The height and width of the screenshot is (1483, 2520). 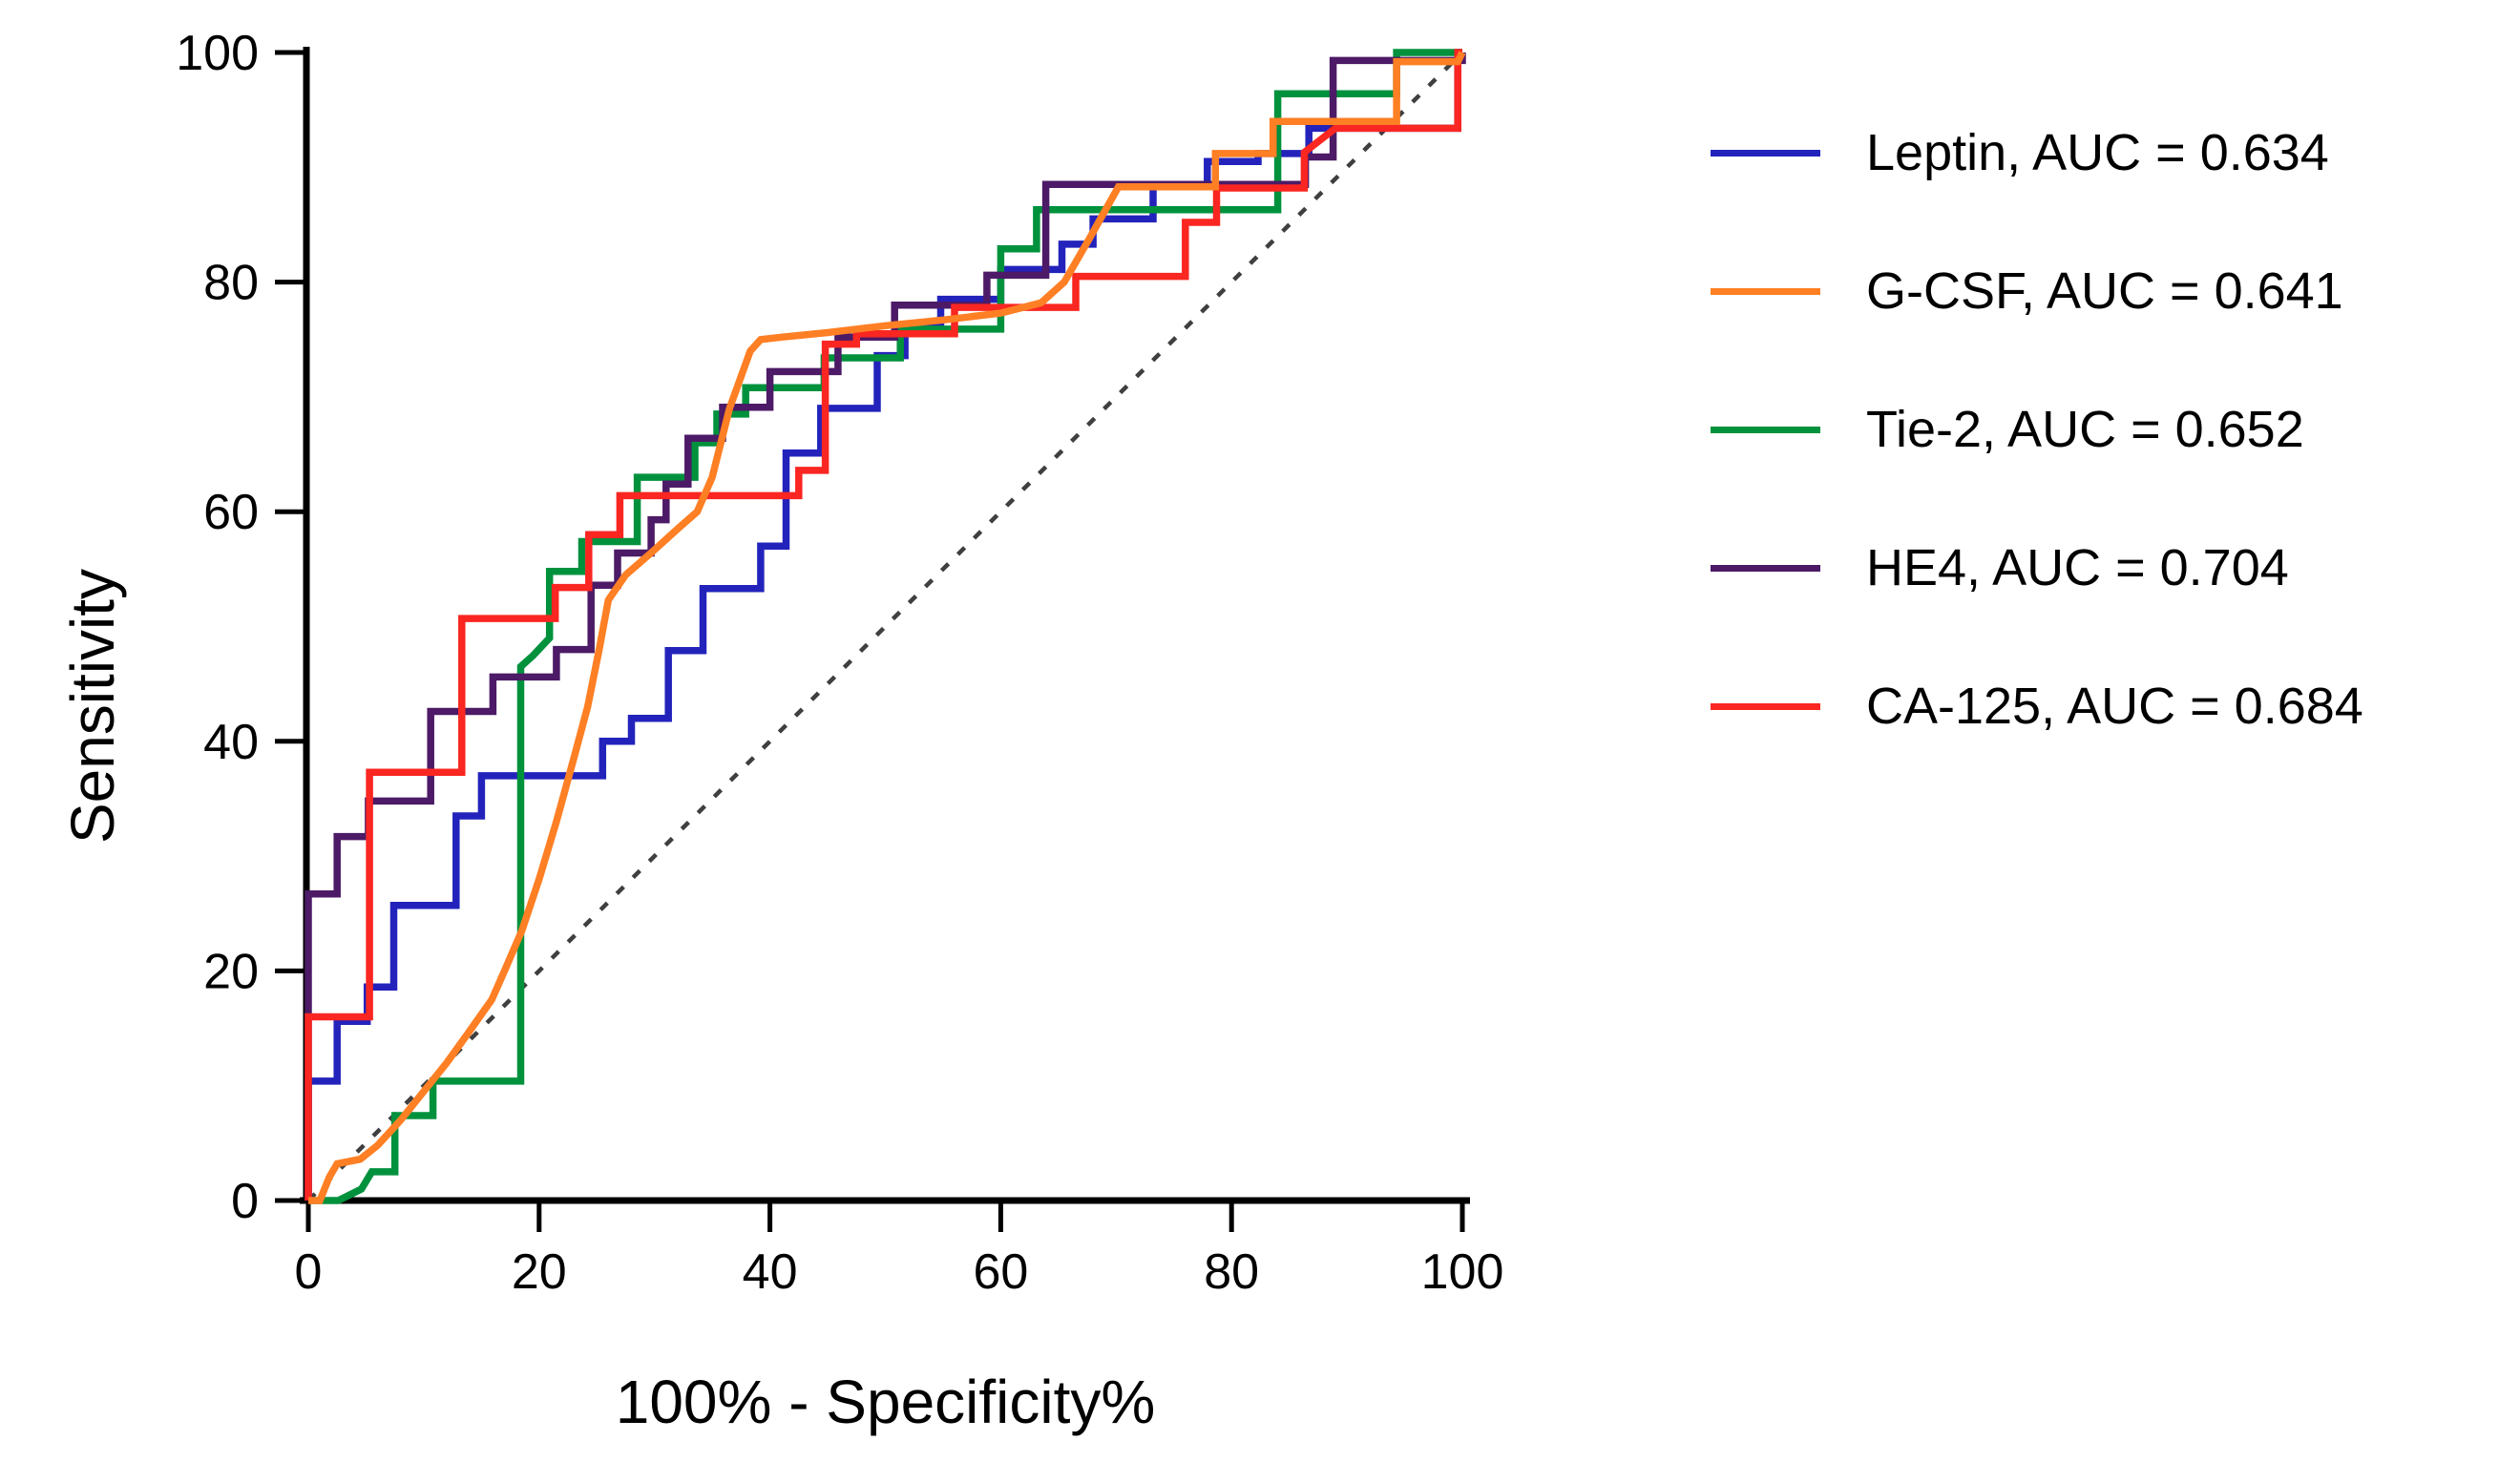 I want to click on legend-item-he4: HE4, AUC = 0.704, so click(x=2037, y=568).